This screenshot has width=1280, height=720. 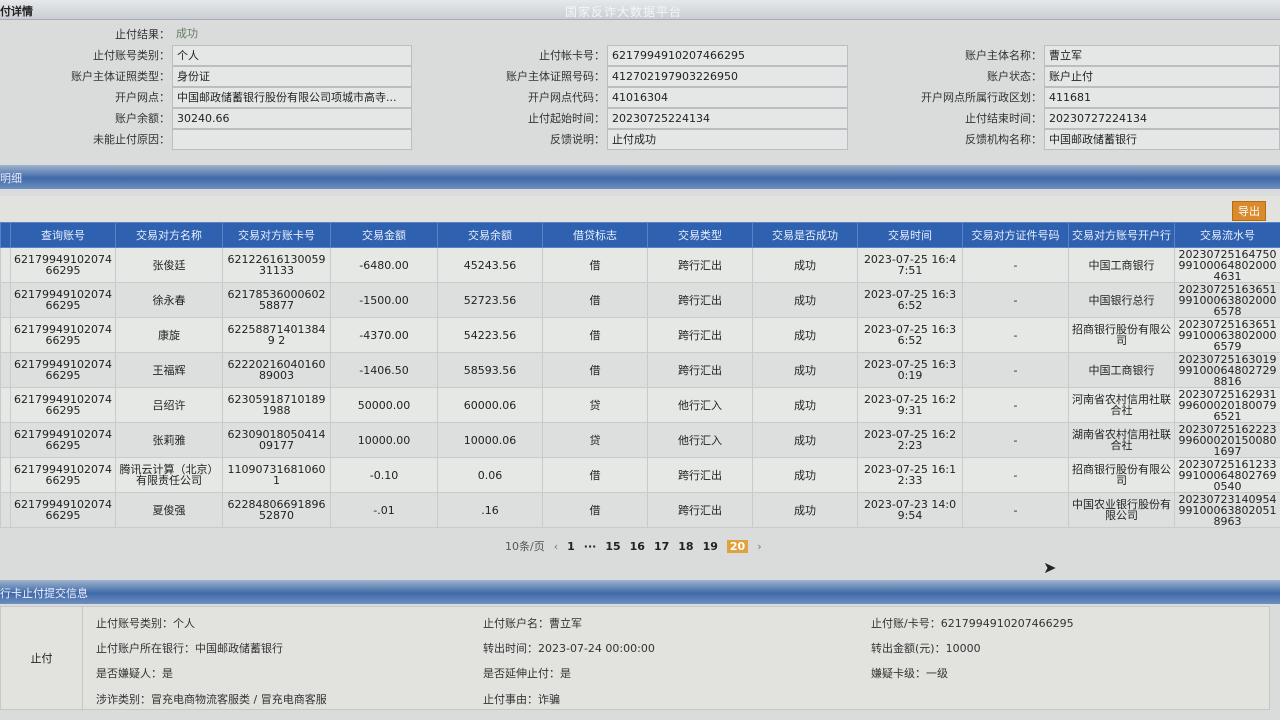 I want to click on table-cell: 2023-07-25 16:36:52, so click(x=910, y=300).